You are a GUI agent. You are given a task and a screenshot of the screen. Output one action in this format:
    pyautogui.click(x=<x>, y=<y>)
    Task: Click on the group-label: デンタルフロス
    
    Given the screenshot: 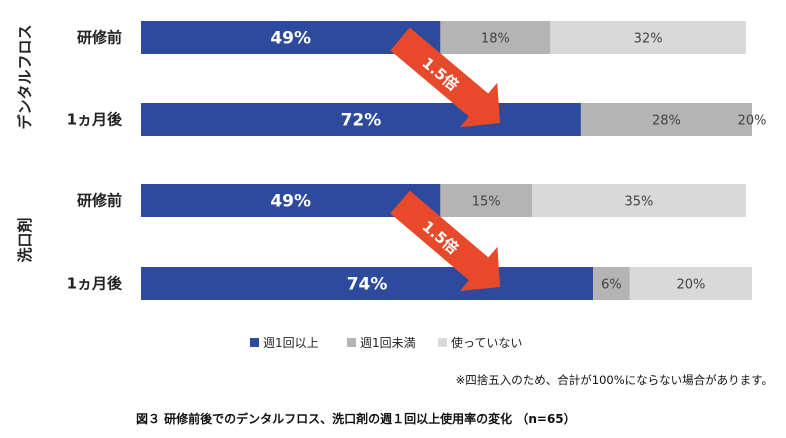 What is the action you would take?
    pyautogui.click(x=25, y=76)
    